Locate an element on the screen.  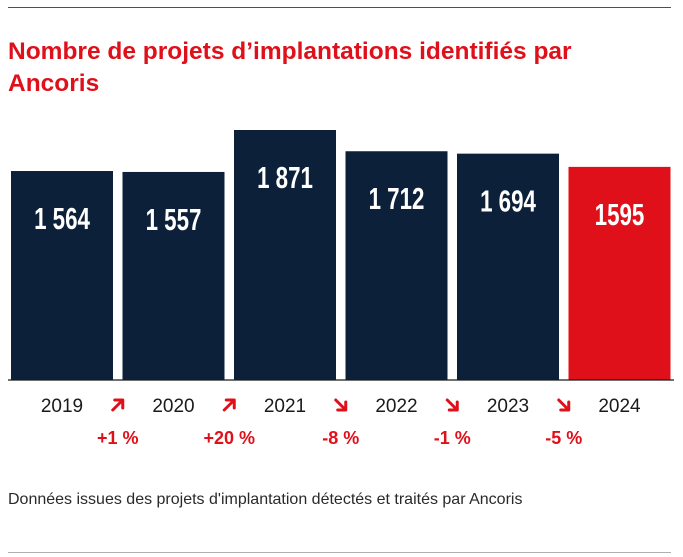
bar-2023 is located at coordinates (508, 266).